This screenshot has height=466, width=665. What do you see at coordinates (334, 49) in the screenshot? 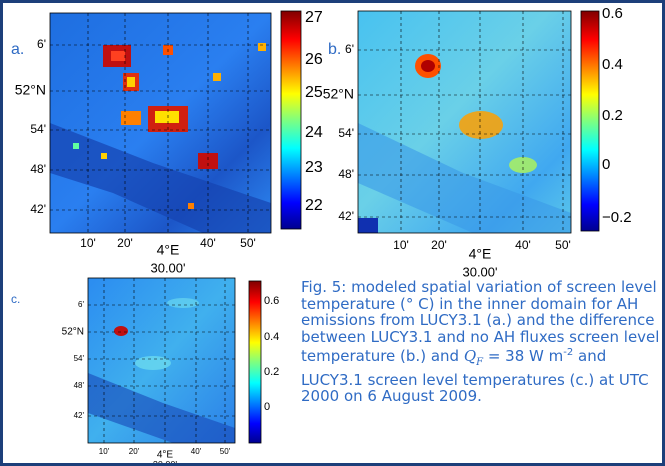
I see `panel-label: b.` at bounding box center [334, 49].